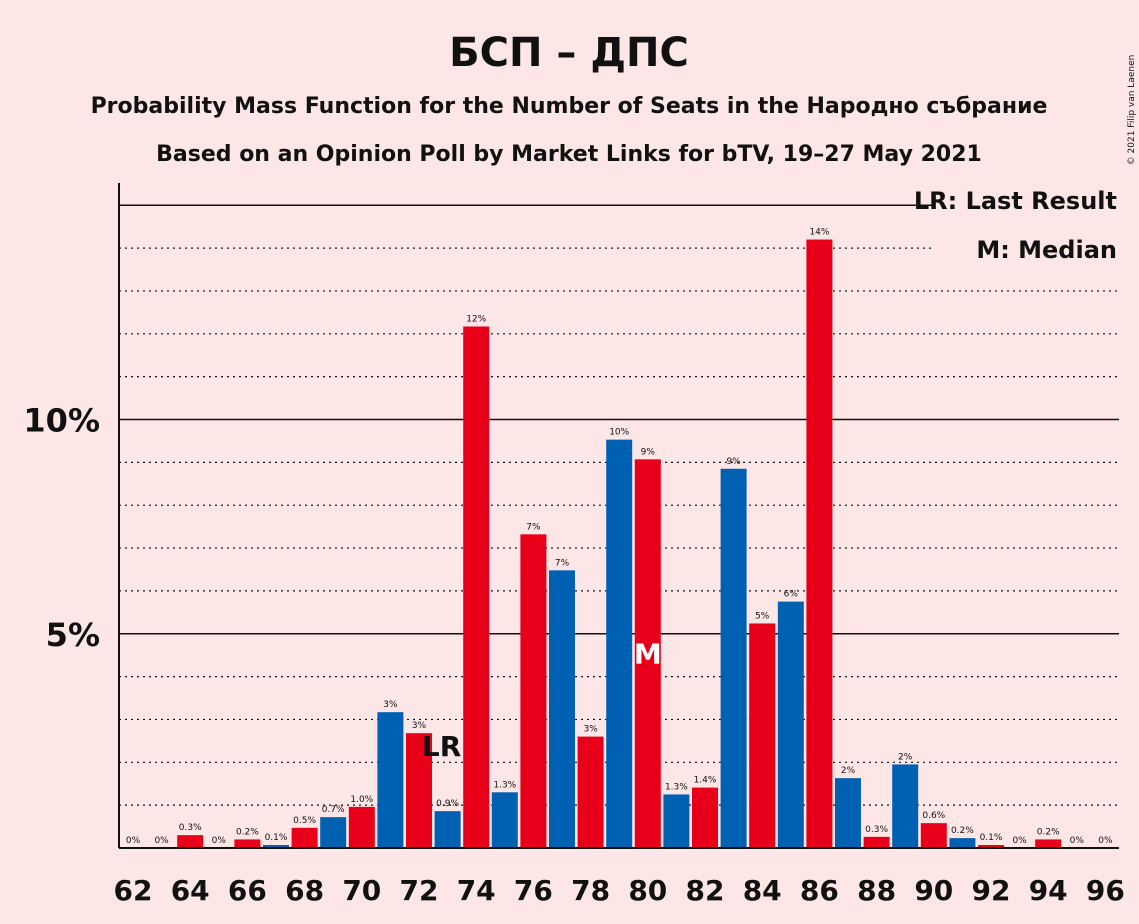  What do you see at coordinates (361, 800) in the screenshot?
I see `data-label-seat-70: 1.0%` at bounding box center [361, 800].